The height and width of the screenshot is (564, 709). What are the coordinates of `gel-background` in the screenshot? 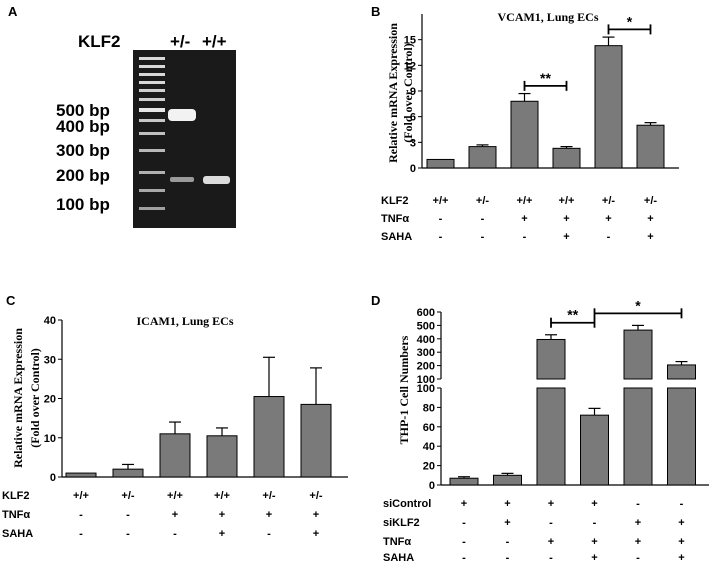 It's located at (184, 139).